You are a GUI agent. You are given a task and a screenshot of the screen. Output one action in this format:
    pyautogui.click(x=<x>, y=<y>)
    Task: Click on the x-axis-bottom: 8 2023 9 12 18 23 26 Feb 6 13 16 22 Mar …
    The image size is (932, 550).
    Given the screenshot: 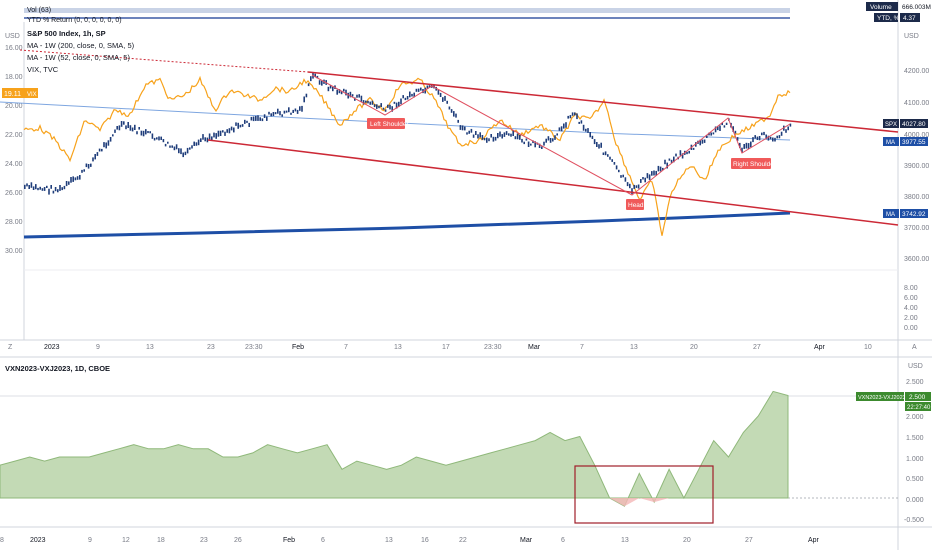 What is the action you would take?
    pyautogui.click(x=410, y=540)
    